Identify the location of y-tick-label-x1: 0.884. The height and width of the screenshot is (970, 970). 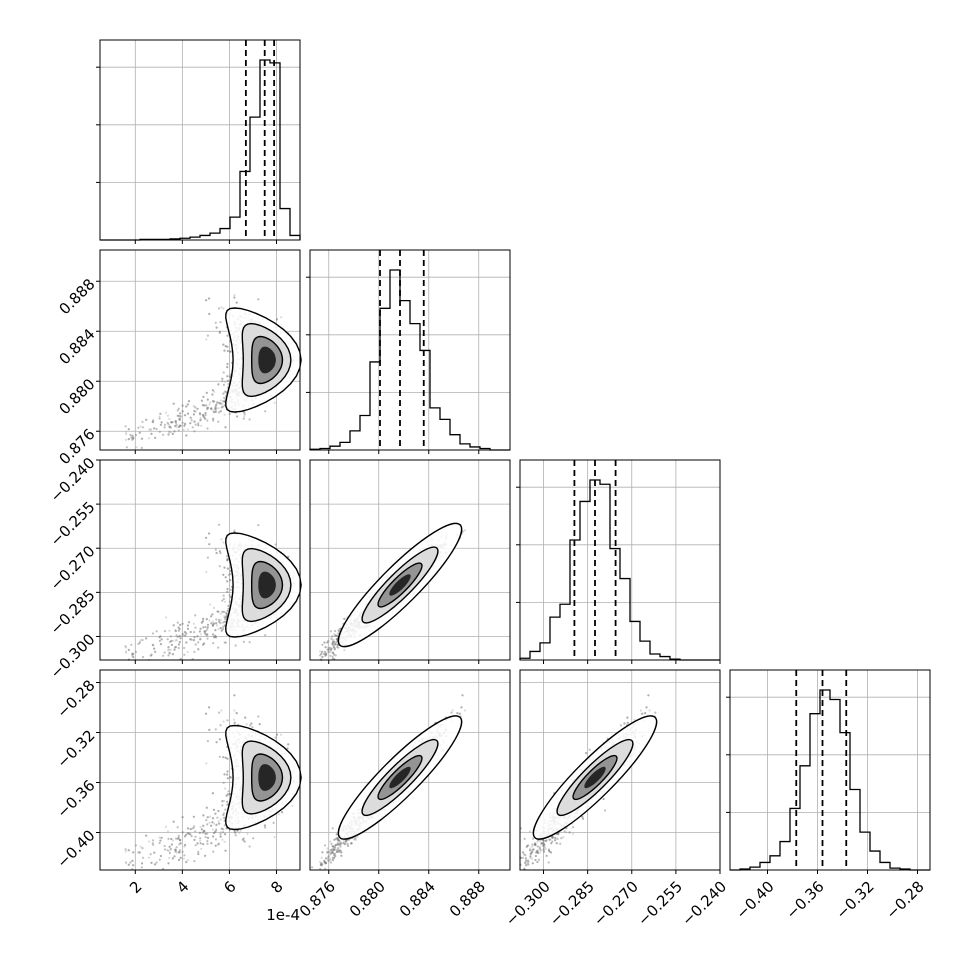
(76, 346).